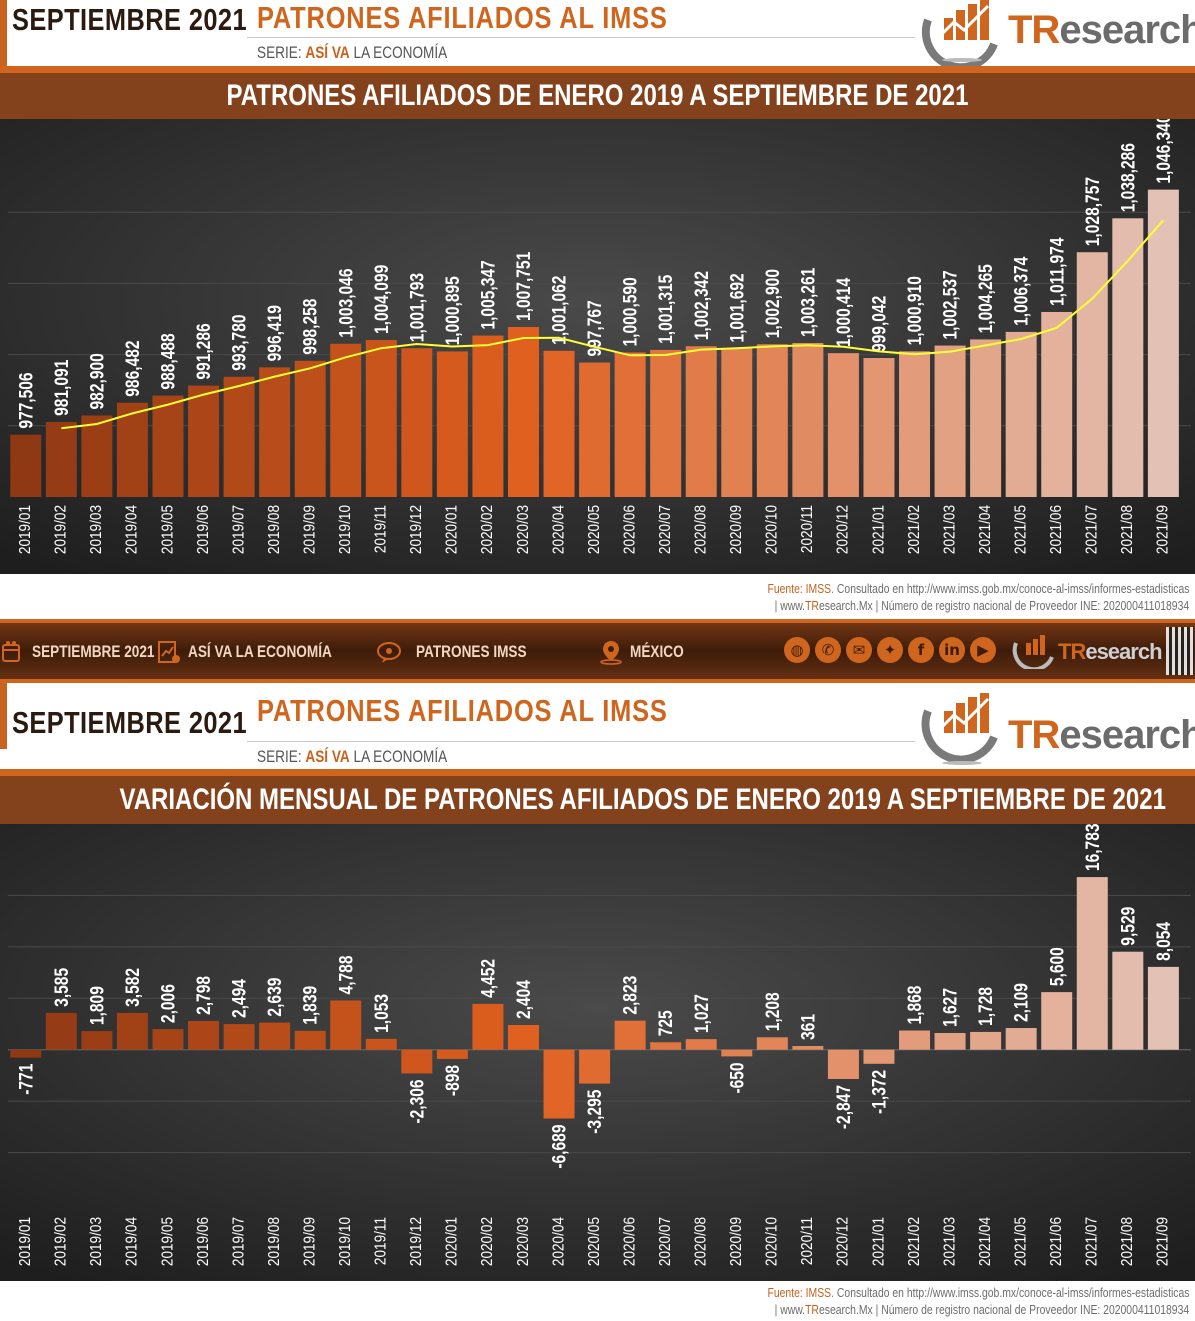 This screenshot has height=1321, width=1195. What do you see at coordinates (3, 33) in the screenshot?
I see `header-accent-bar` at bounding box center [3, 33].